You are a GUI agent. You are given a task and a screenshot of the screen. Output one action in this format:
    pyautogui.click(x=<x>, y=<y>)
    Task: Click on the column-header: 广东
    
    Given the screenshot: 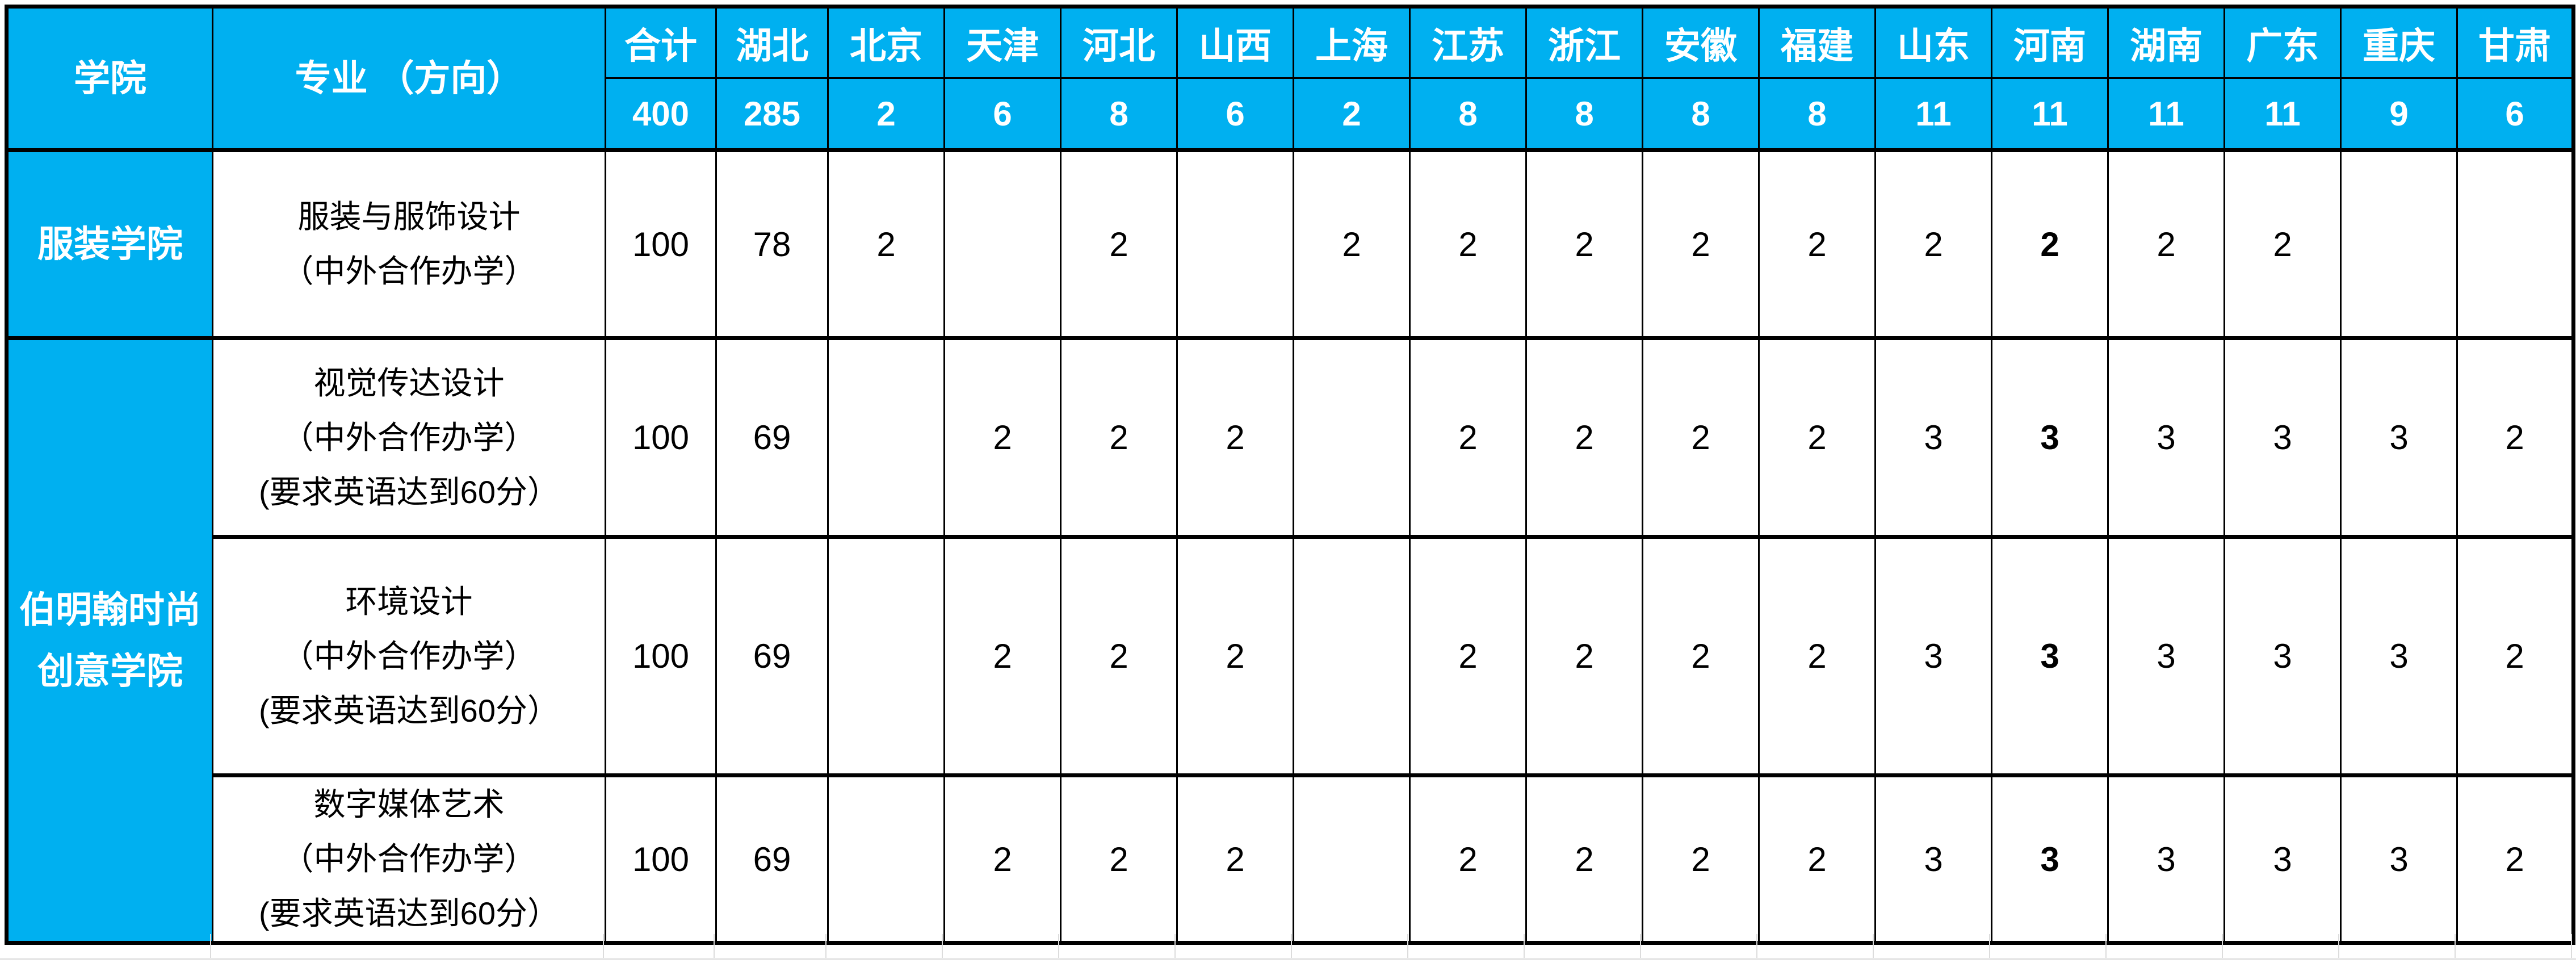 What is the action you would take?
    pyautogui.click(x=2282, y=42)
    